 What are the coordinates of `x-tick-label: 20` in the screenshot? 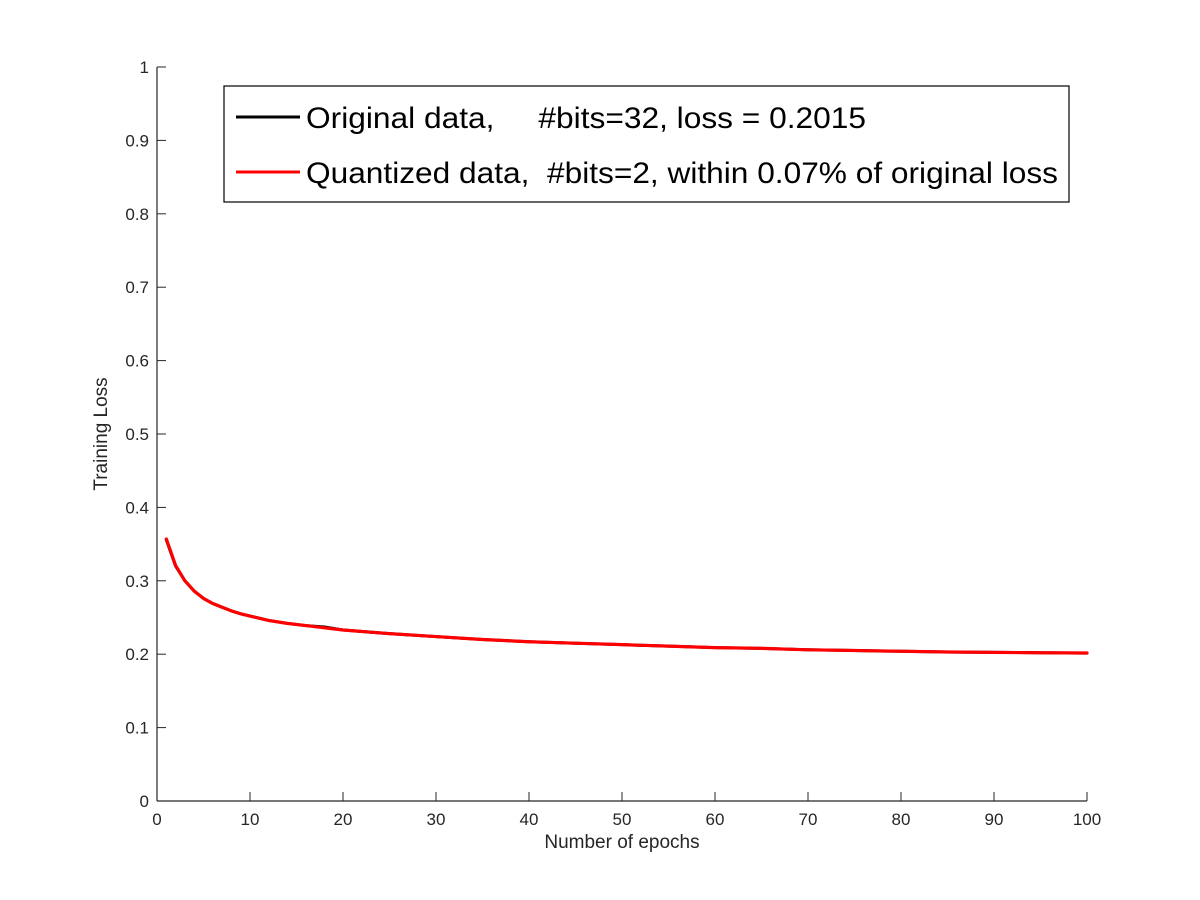 It's located at (343, 819).